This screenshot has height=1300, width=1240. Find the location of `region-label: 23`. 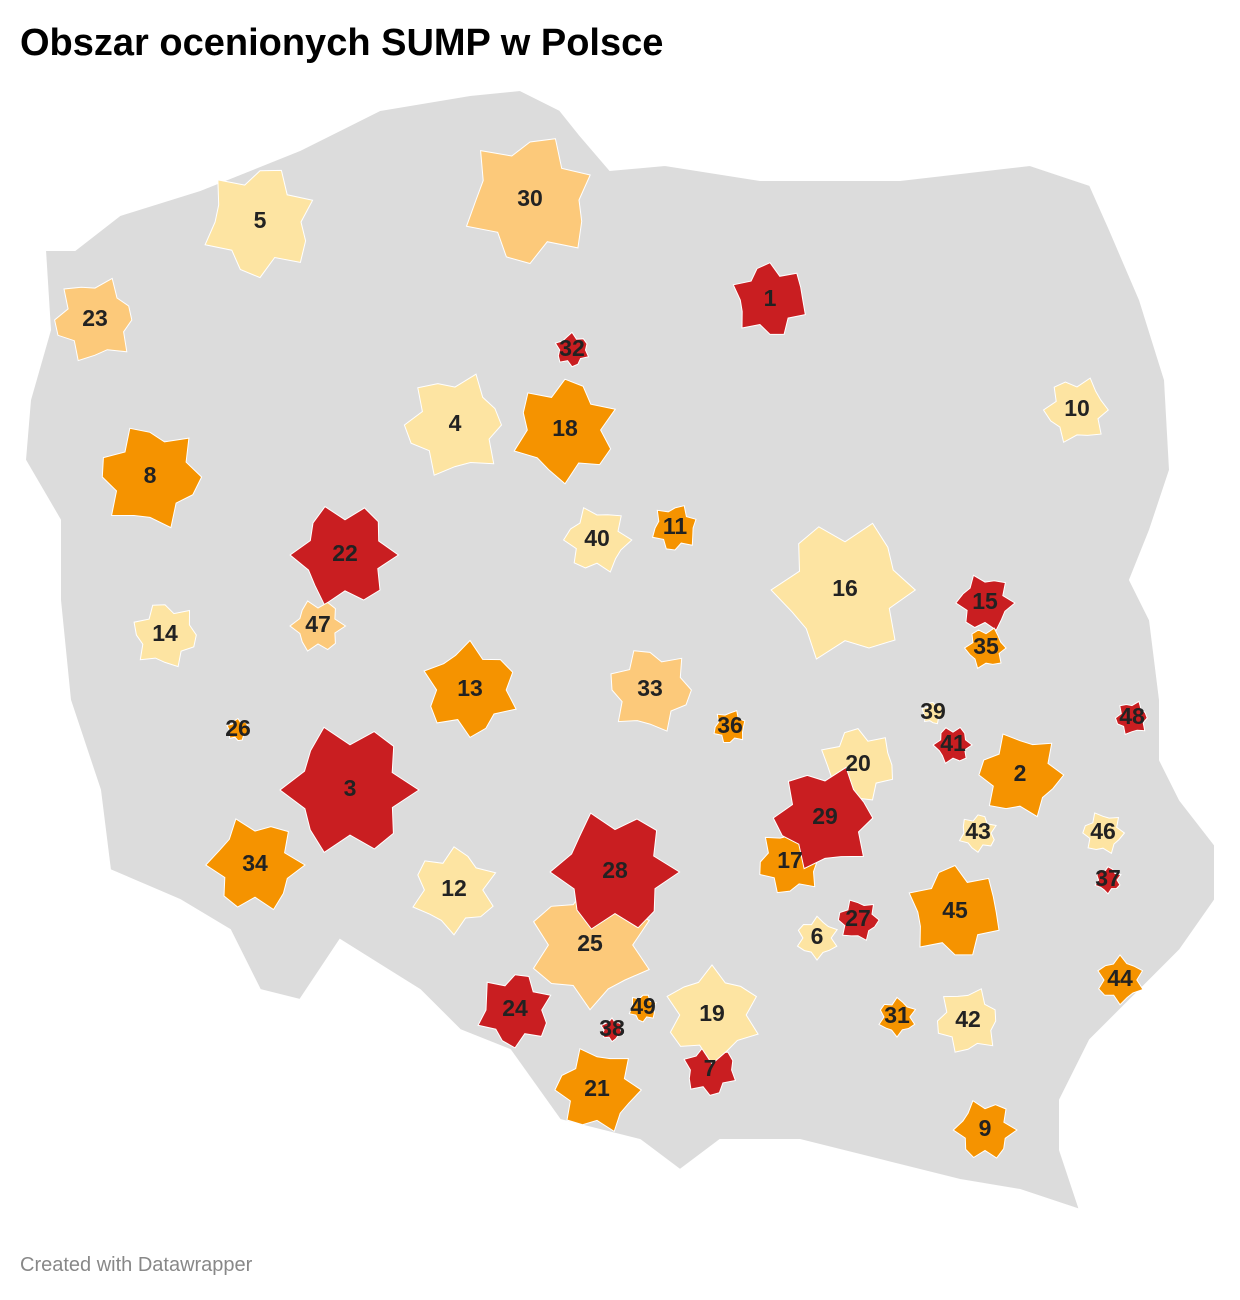

region-label: 23 is located at coordinates (95, 318).